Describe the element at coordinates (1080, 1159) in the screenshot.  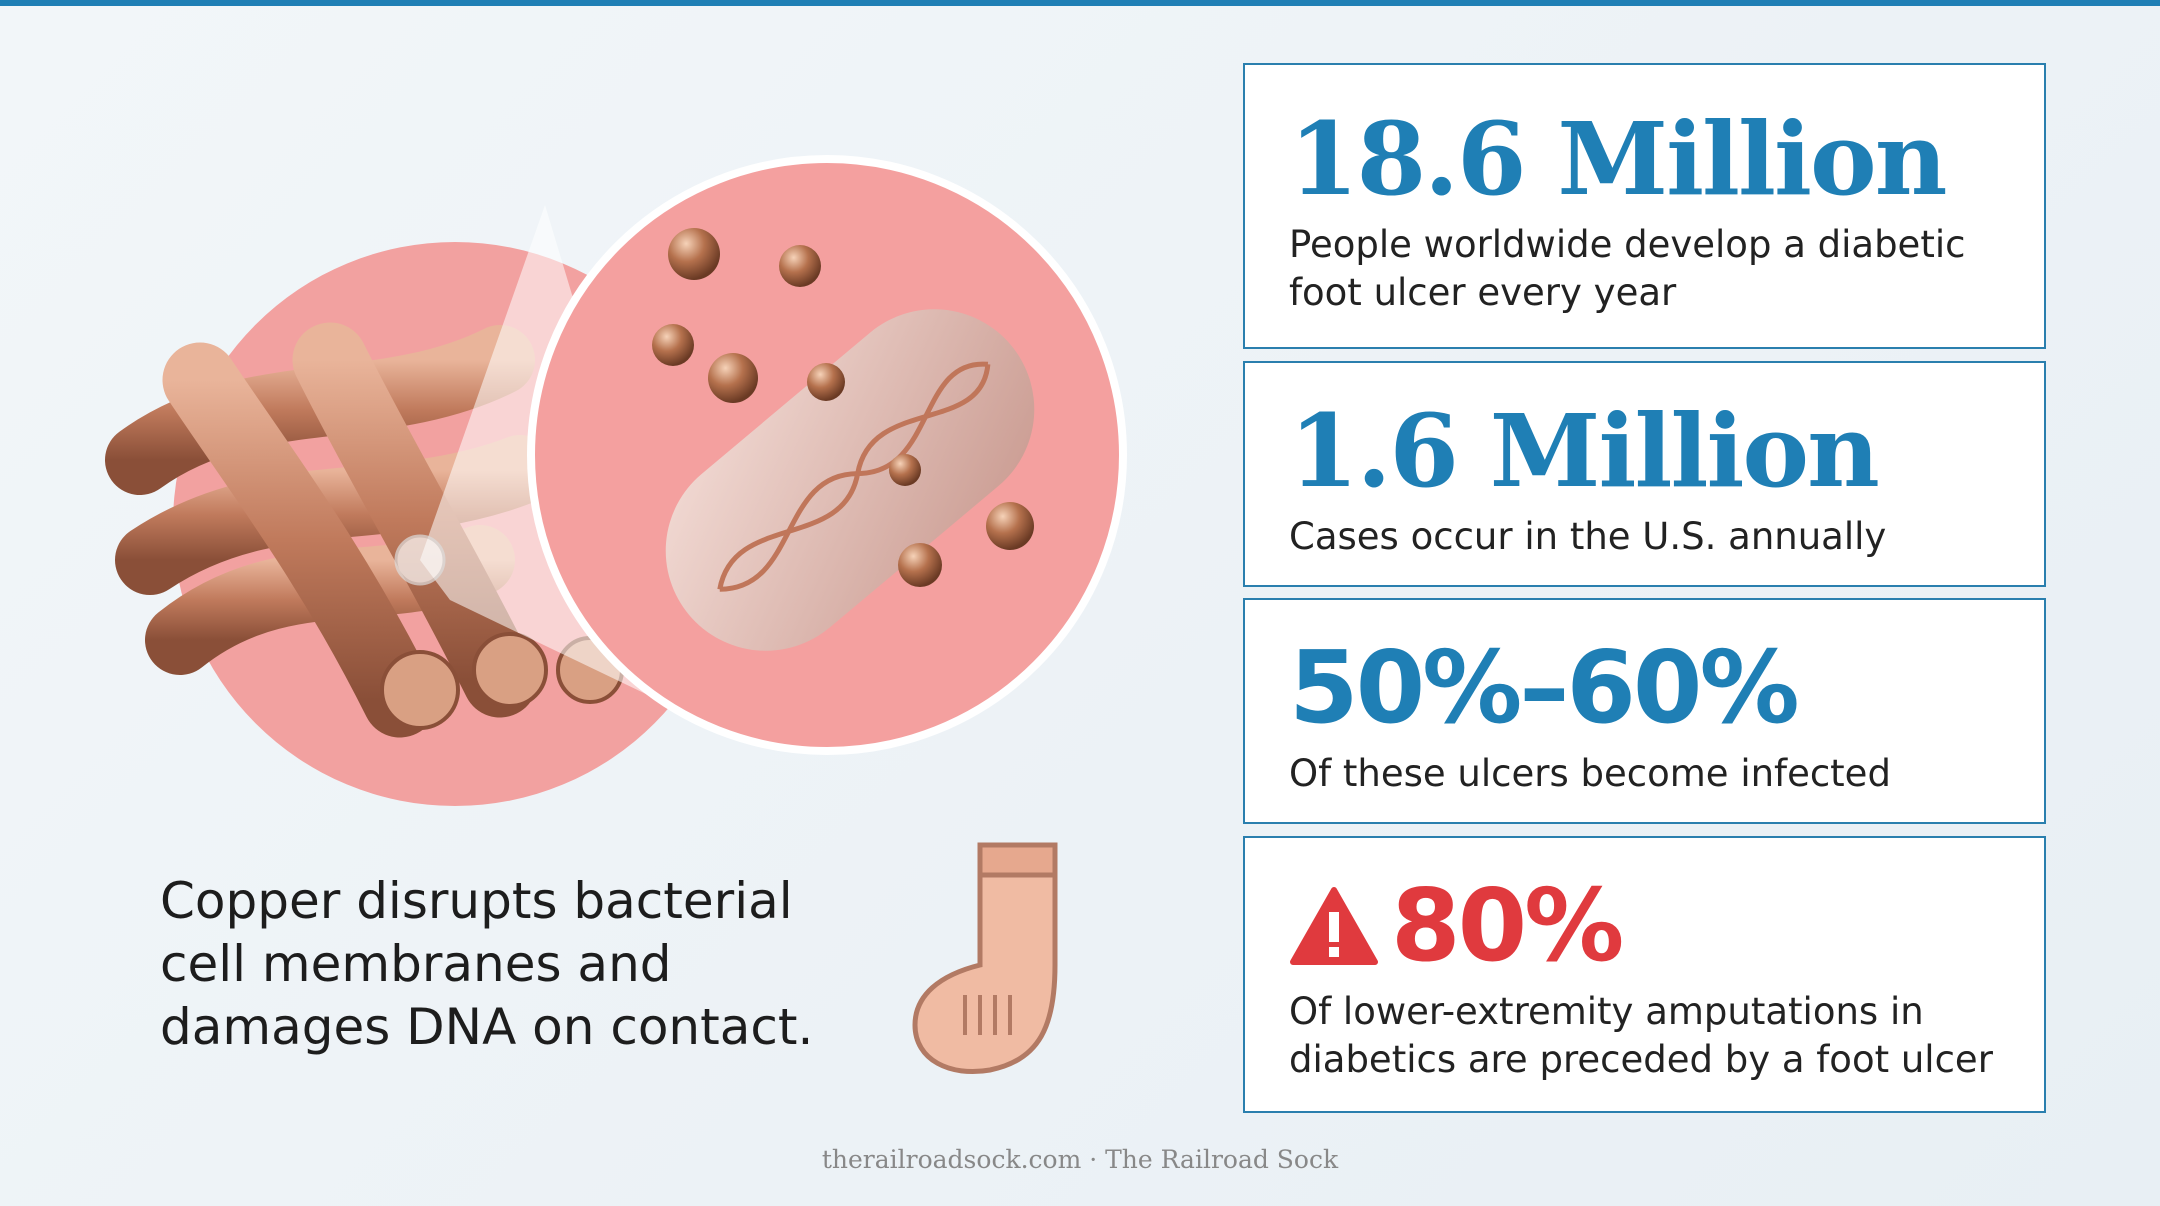
I see `footer: therailroadsock.com · The Railroad Sock` at that location.